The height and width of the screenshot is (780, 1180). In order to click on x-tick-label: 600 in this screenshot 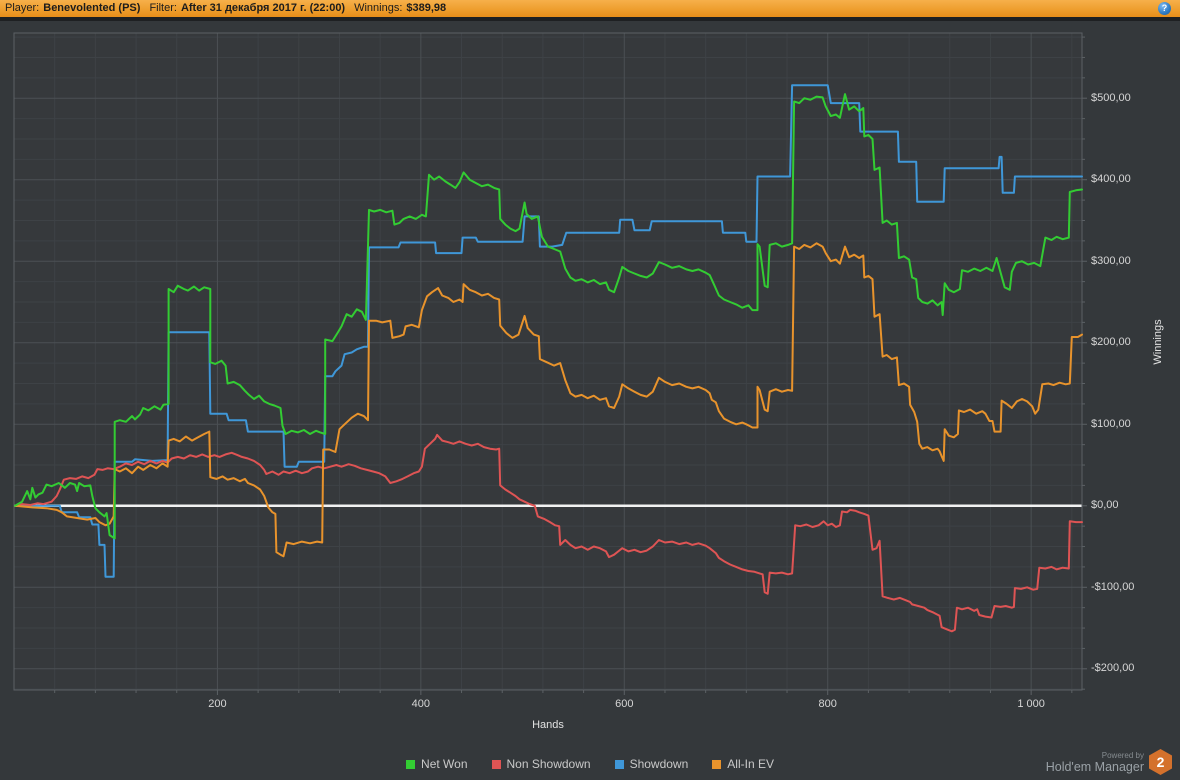, I will do `click(624, 704)`.